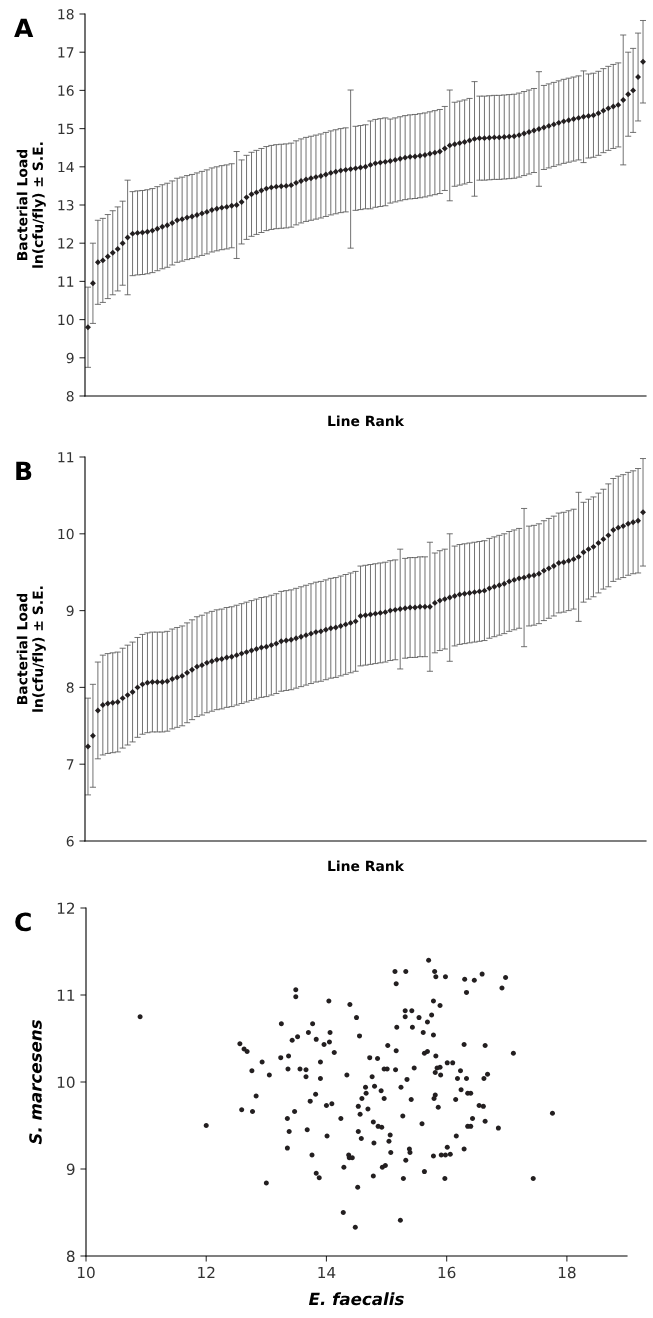  What do you see at coordinates (206, 1272) in the screenshot?
I see `x-tick-label: 12` at bounding box center [206, 1272].